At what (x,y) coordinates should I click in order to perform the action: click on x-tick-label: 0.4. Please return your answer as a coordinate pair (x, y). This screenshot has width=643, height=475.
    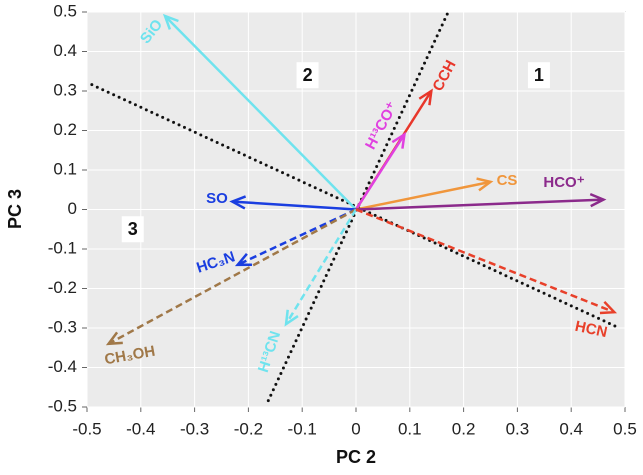
    Looking at the image, I should click on (571, 428).